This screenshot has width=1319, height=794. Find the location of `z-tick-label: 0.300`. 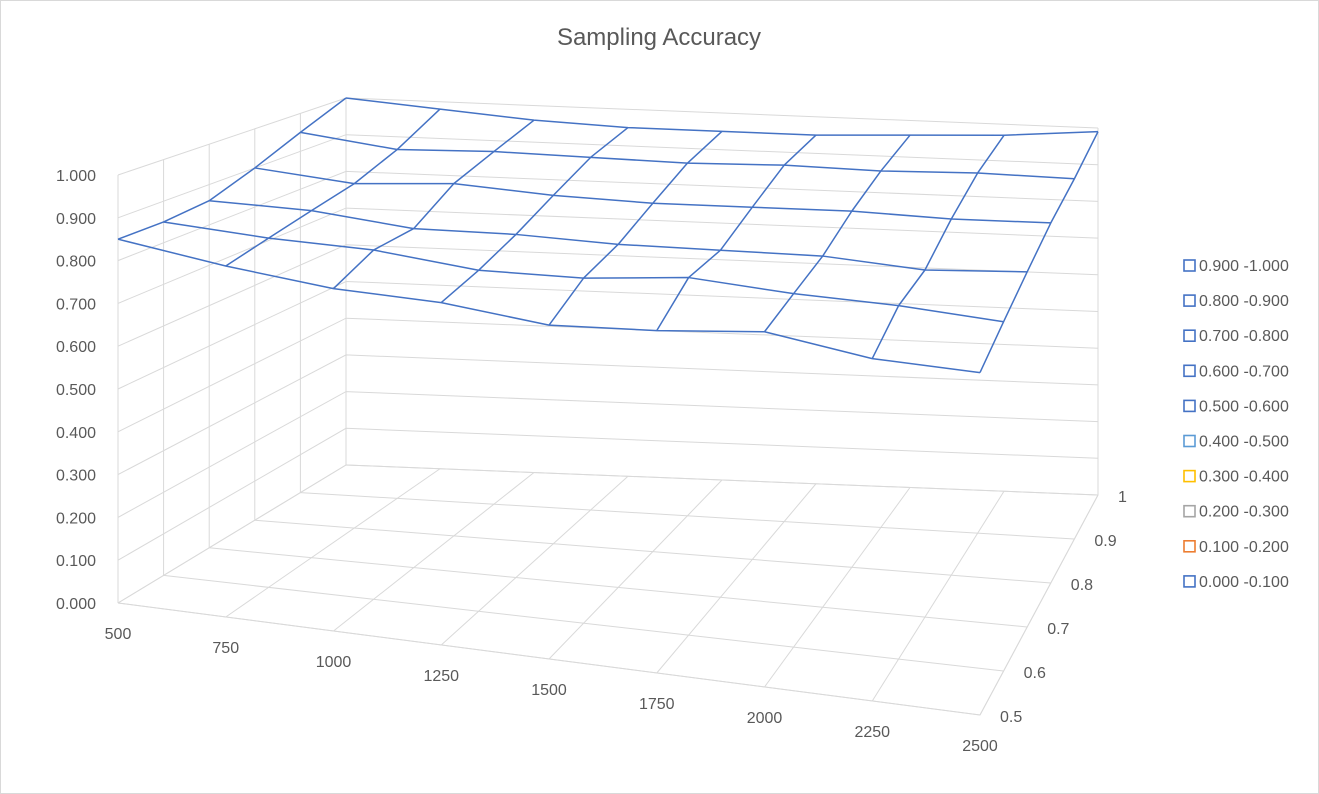

z-tick-label: 0.300 is located at coordinates (76, 476).